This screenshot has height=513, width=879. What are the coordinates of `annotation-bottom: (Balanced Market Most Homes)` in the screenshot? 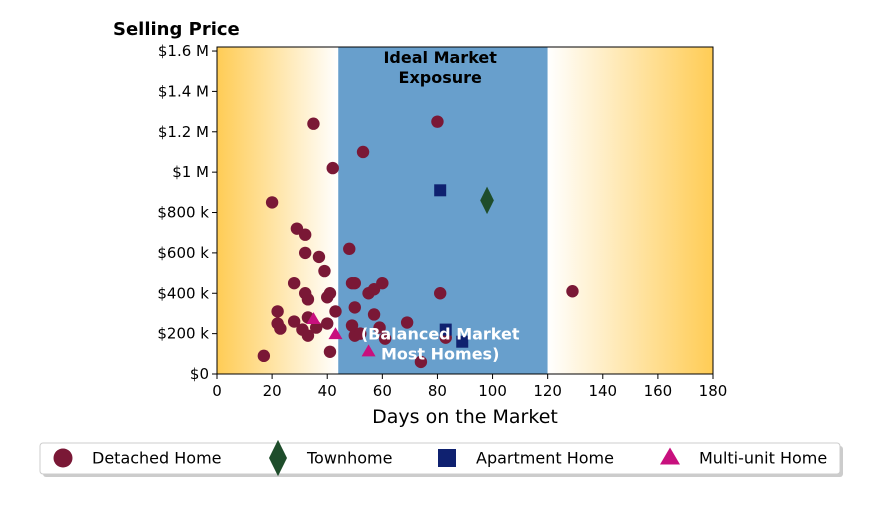 It's located at (440, 344).